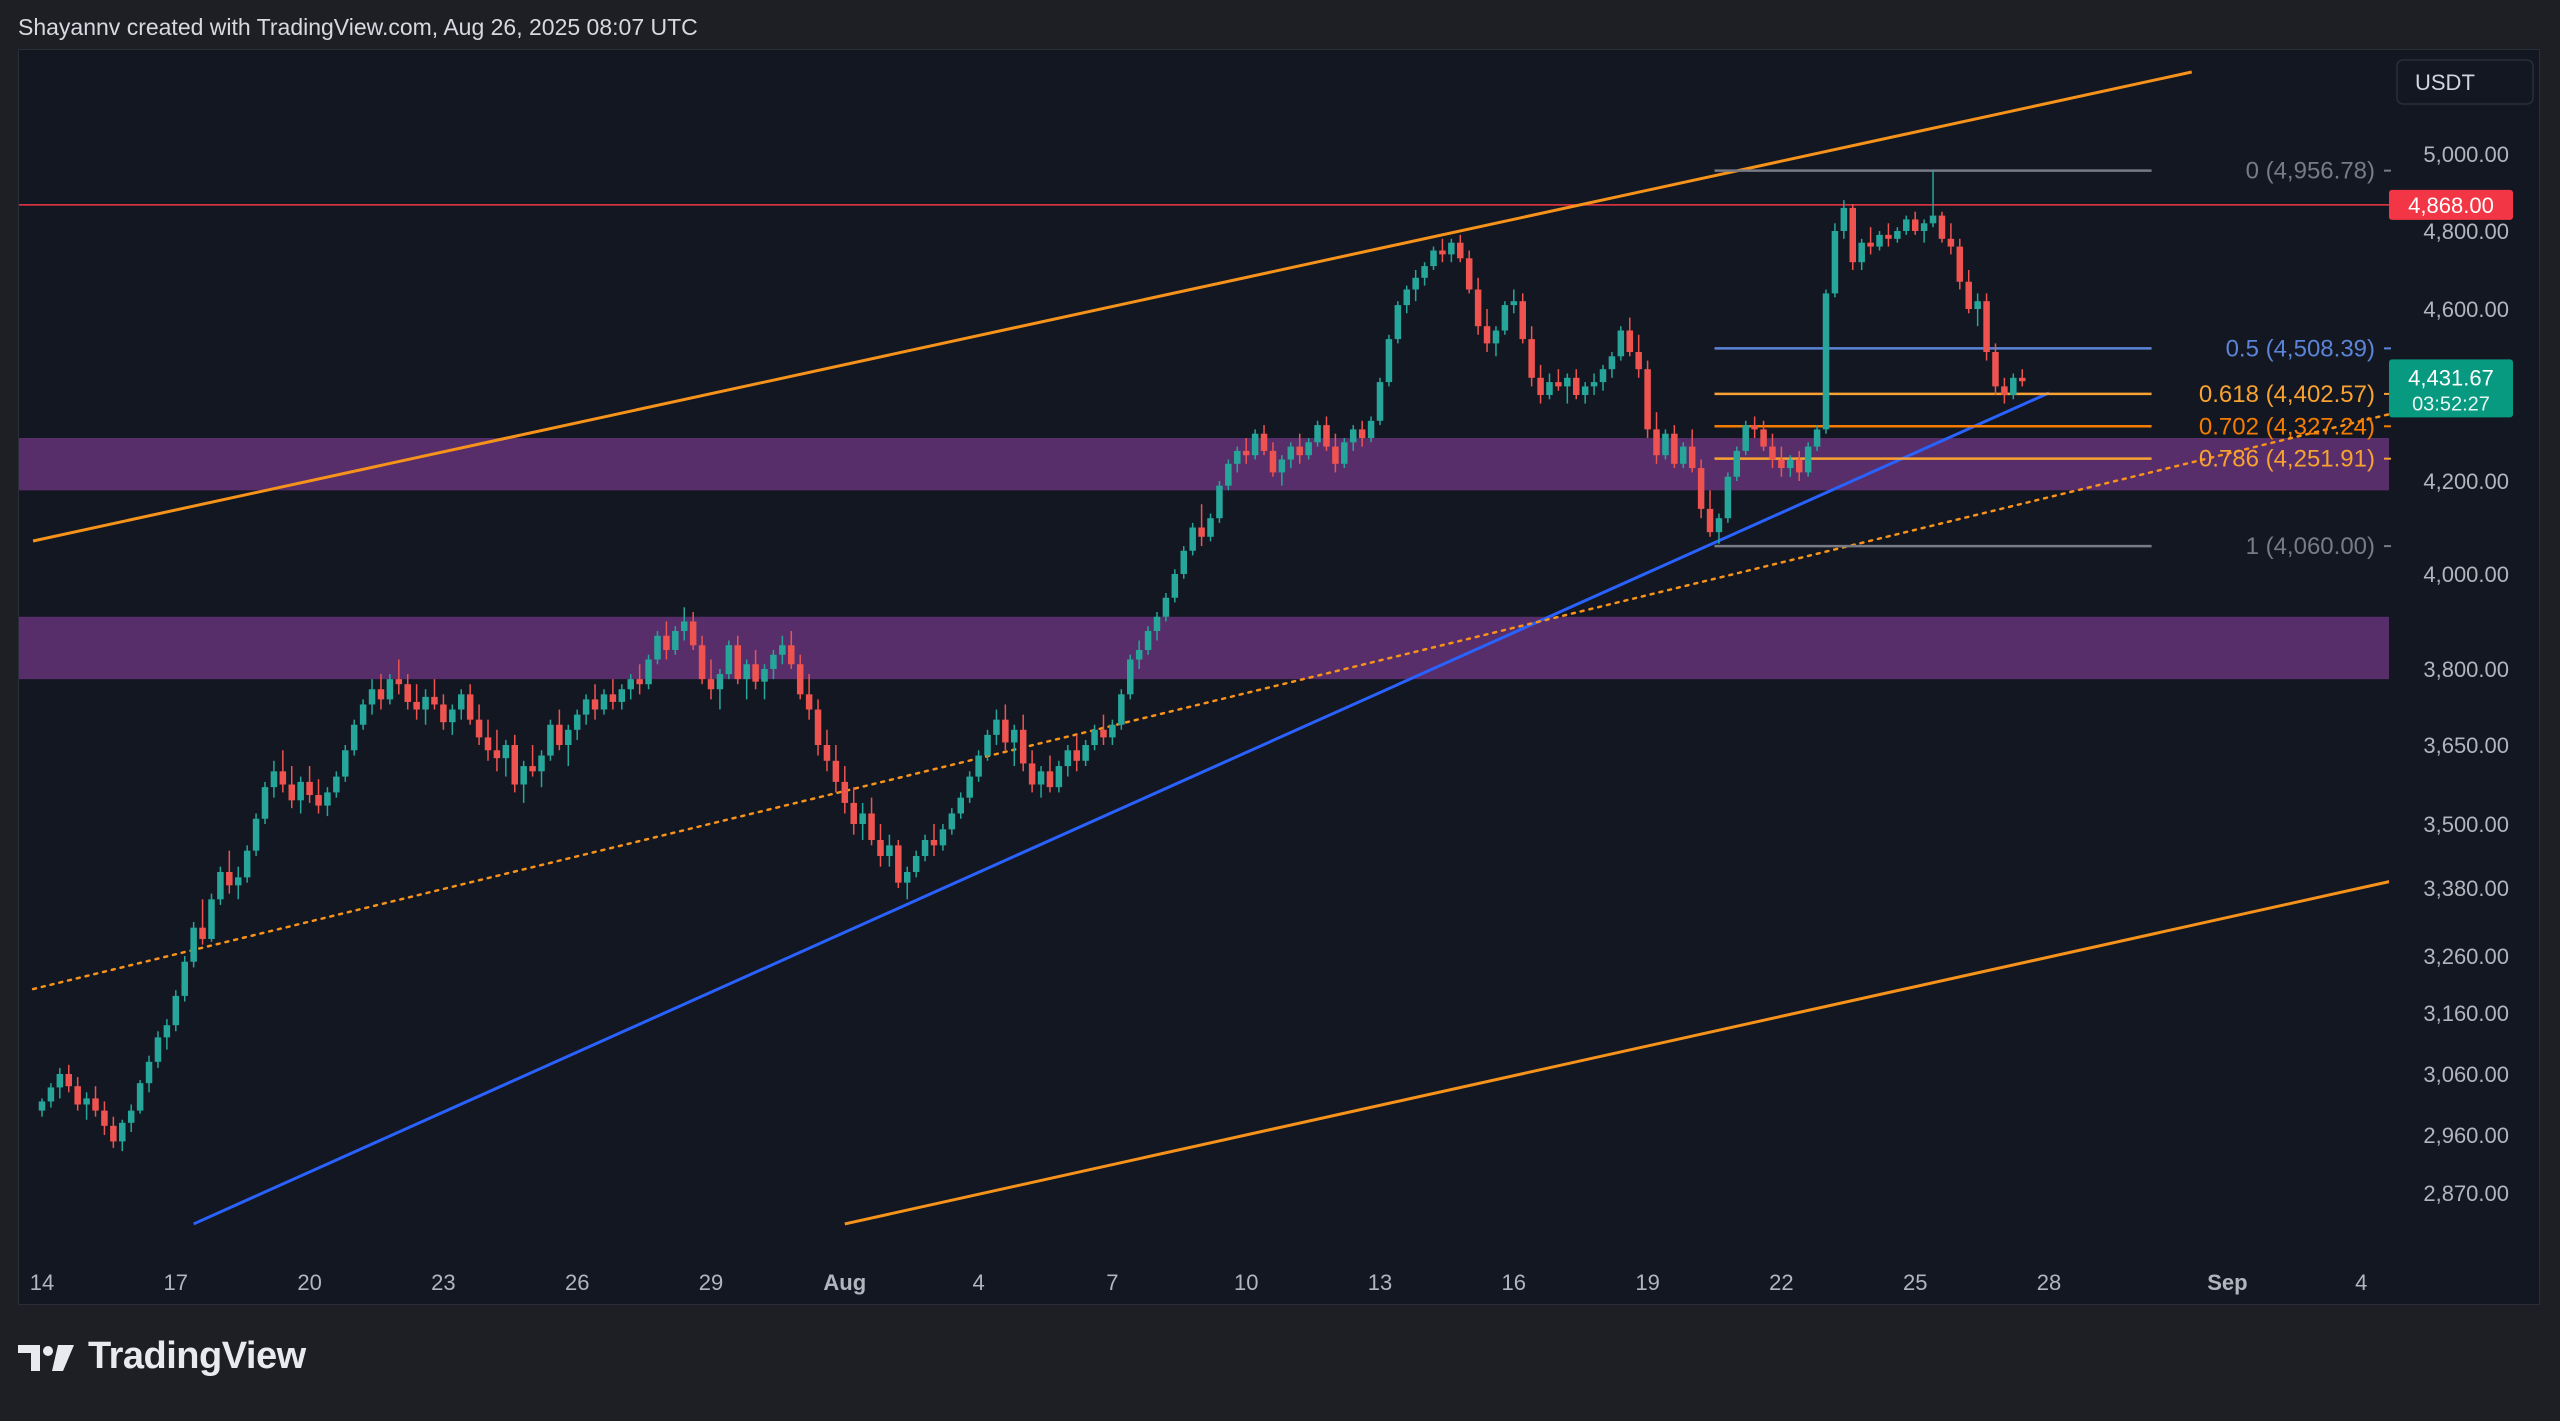  What do you see at coordinates (2287, 394) in the screenshot?
I see `fib-label-0.618: 0.618 (4,402.57)` at bounding box center [2287, 394].